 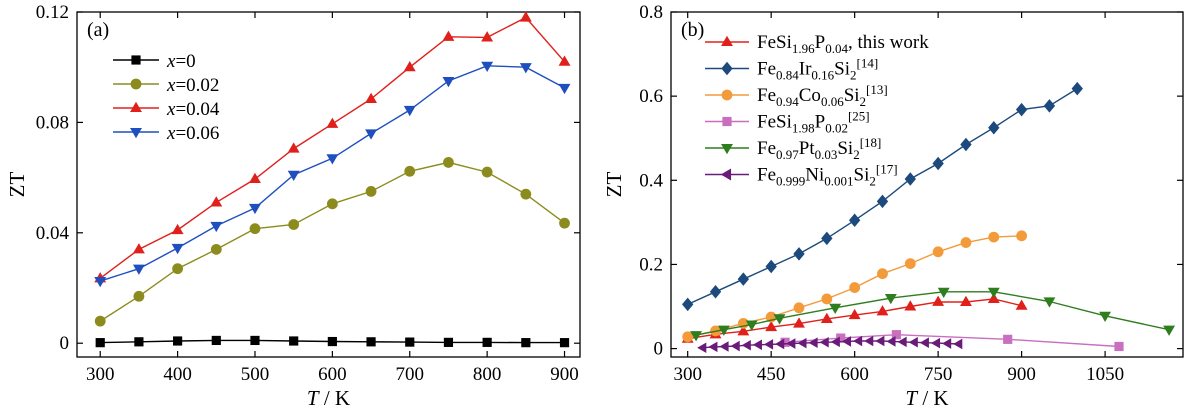 I want to click on x-tick-label: 750, so click(x=938, y=374).